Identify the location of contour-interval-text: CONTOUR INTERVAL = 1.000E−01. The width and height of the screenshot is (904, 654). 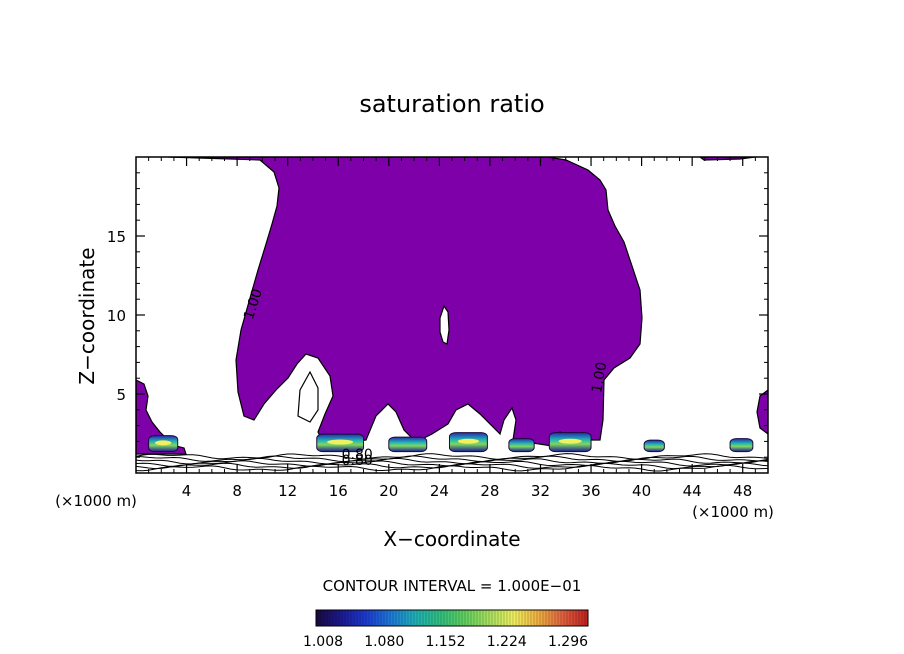
(452, 586).